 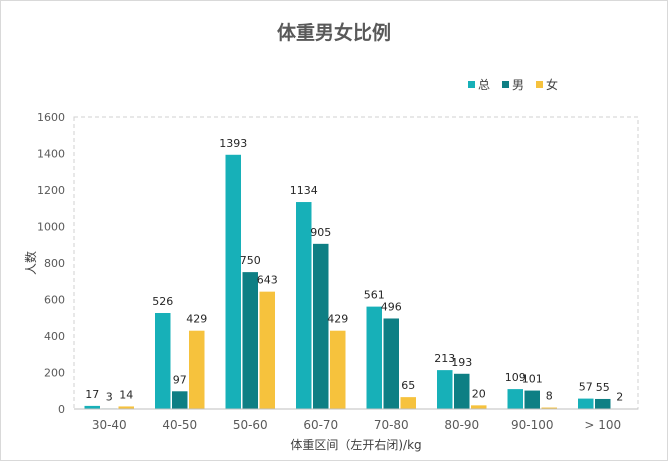 I want to click on data-label: 17, so click(x=92, y=394).